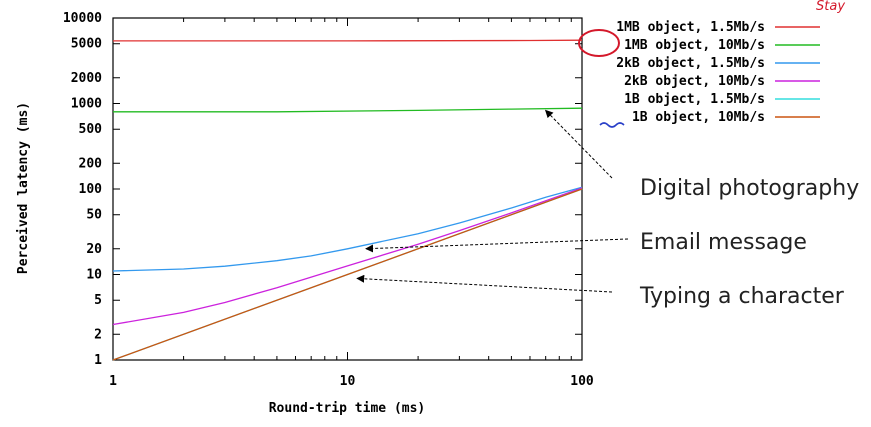 Image resolution: width=871 pixels, height=427 pixels. I want to click on handwritten-markup: Stay, so click(711, 64).